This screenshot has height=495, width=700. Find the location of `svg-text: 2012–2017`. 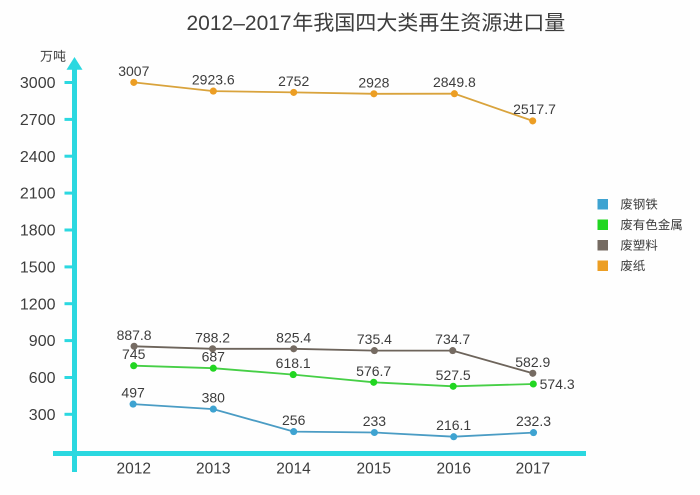

svg-text: 2012–2017 is located at coordinates (239, 23).